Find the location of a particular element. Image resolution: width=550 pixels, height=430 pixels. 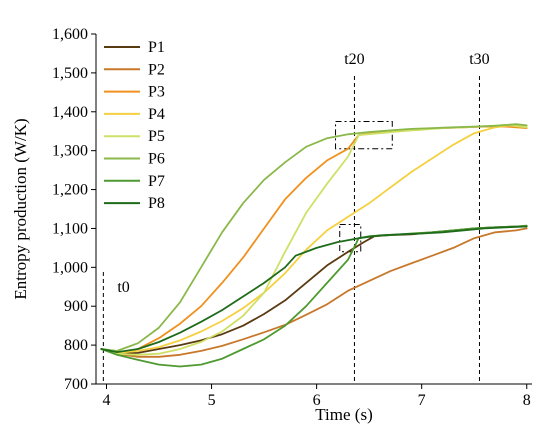

legend-label-p4: P4 is located at coordinates (156, 114).